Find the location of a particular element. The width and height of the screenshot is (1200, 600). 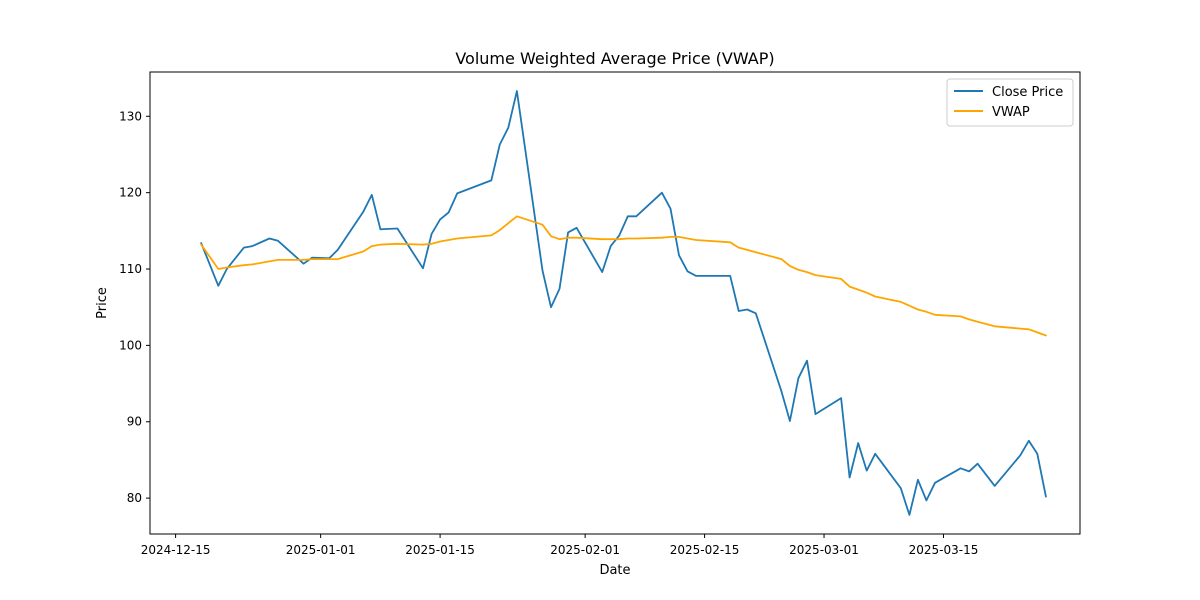

legend-close-price-label: Close Price is located at coordinates (1027, 92).